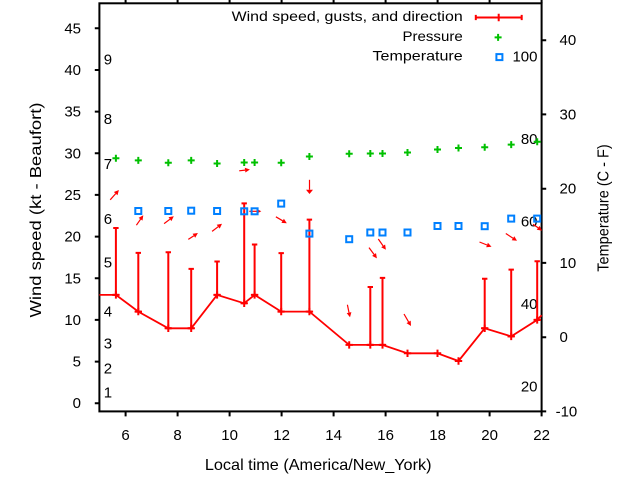 The image size is (640, 480). Describe the element at coordinates (437, 435) in the screenshot. I see `svg-text: 18` at that location.